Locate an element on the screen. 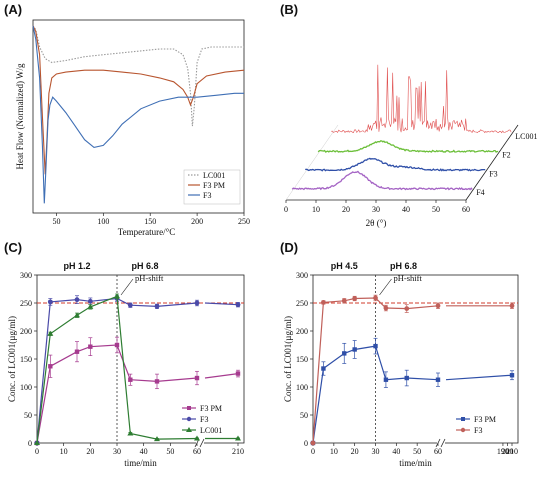 The width and height of the screenshot is (550, 481). ph-left-label-c: pH 1.2 is located at coordinates (76, 266).